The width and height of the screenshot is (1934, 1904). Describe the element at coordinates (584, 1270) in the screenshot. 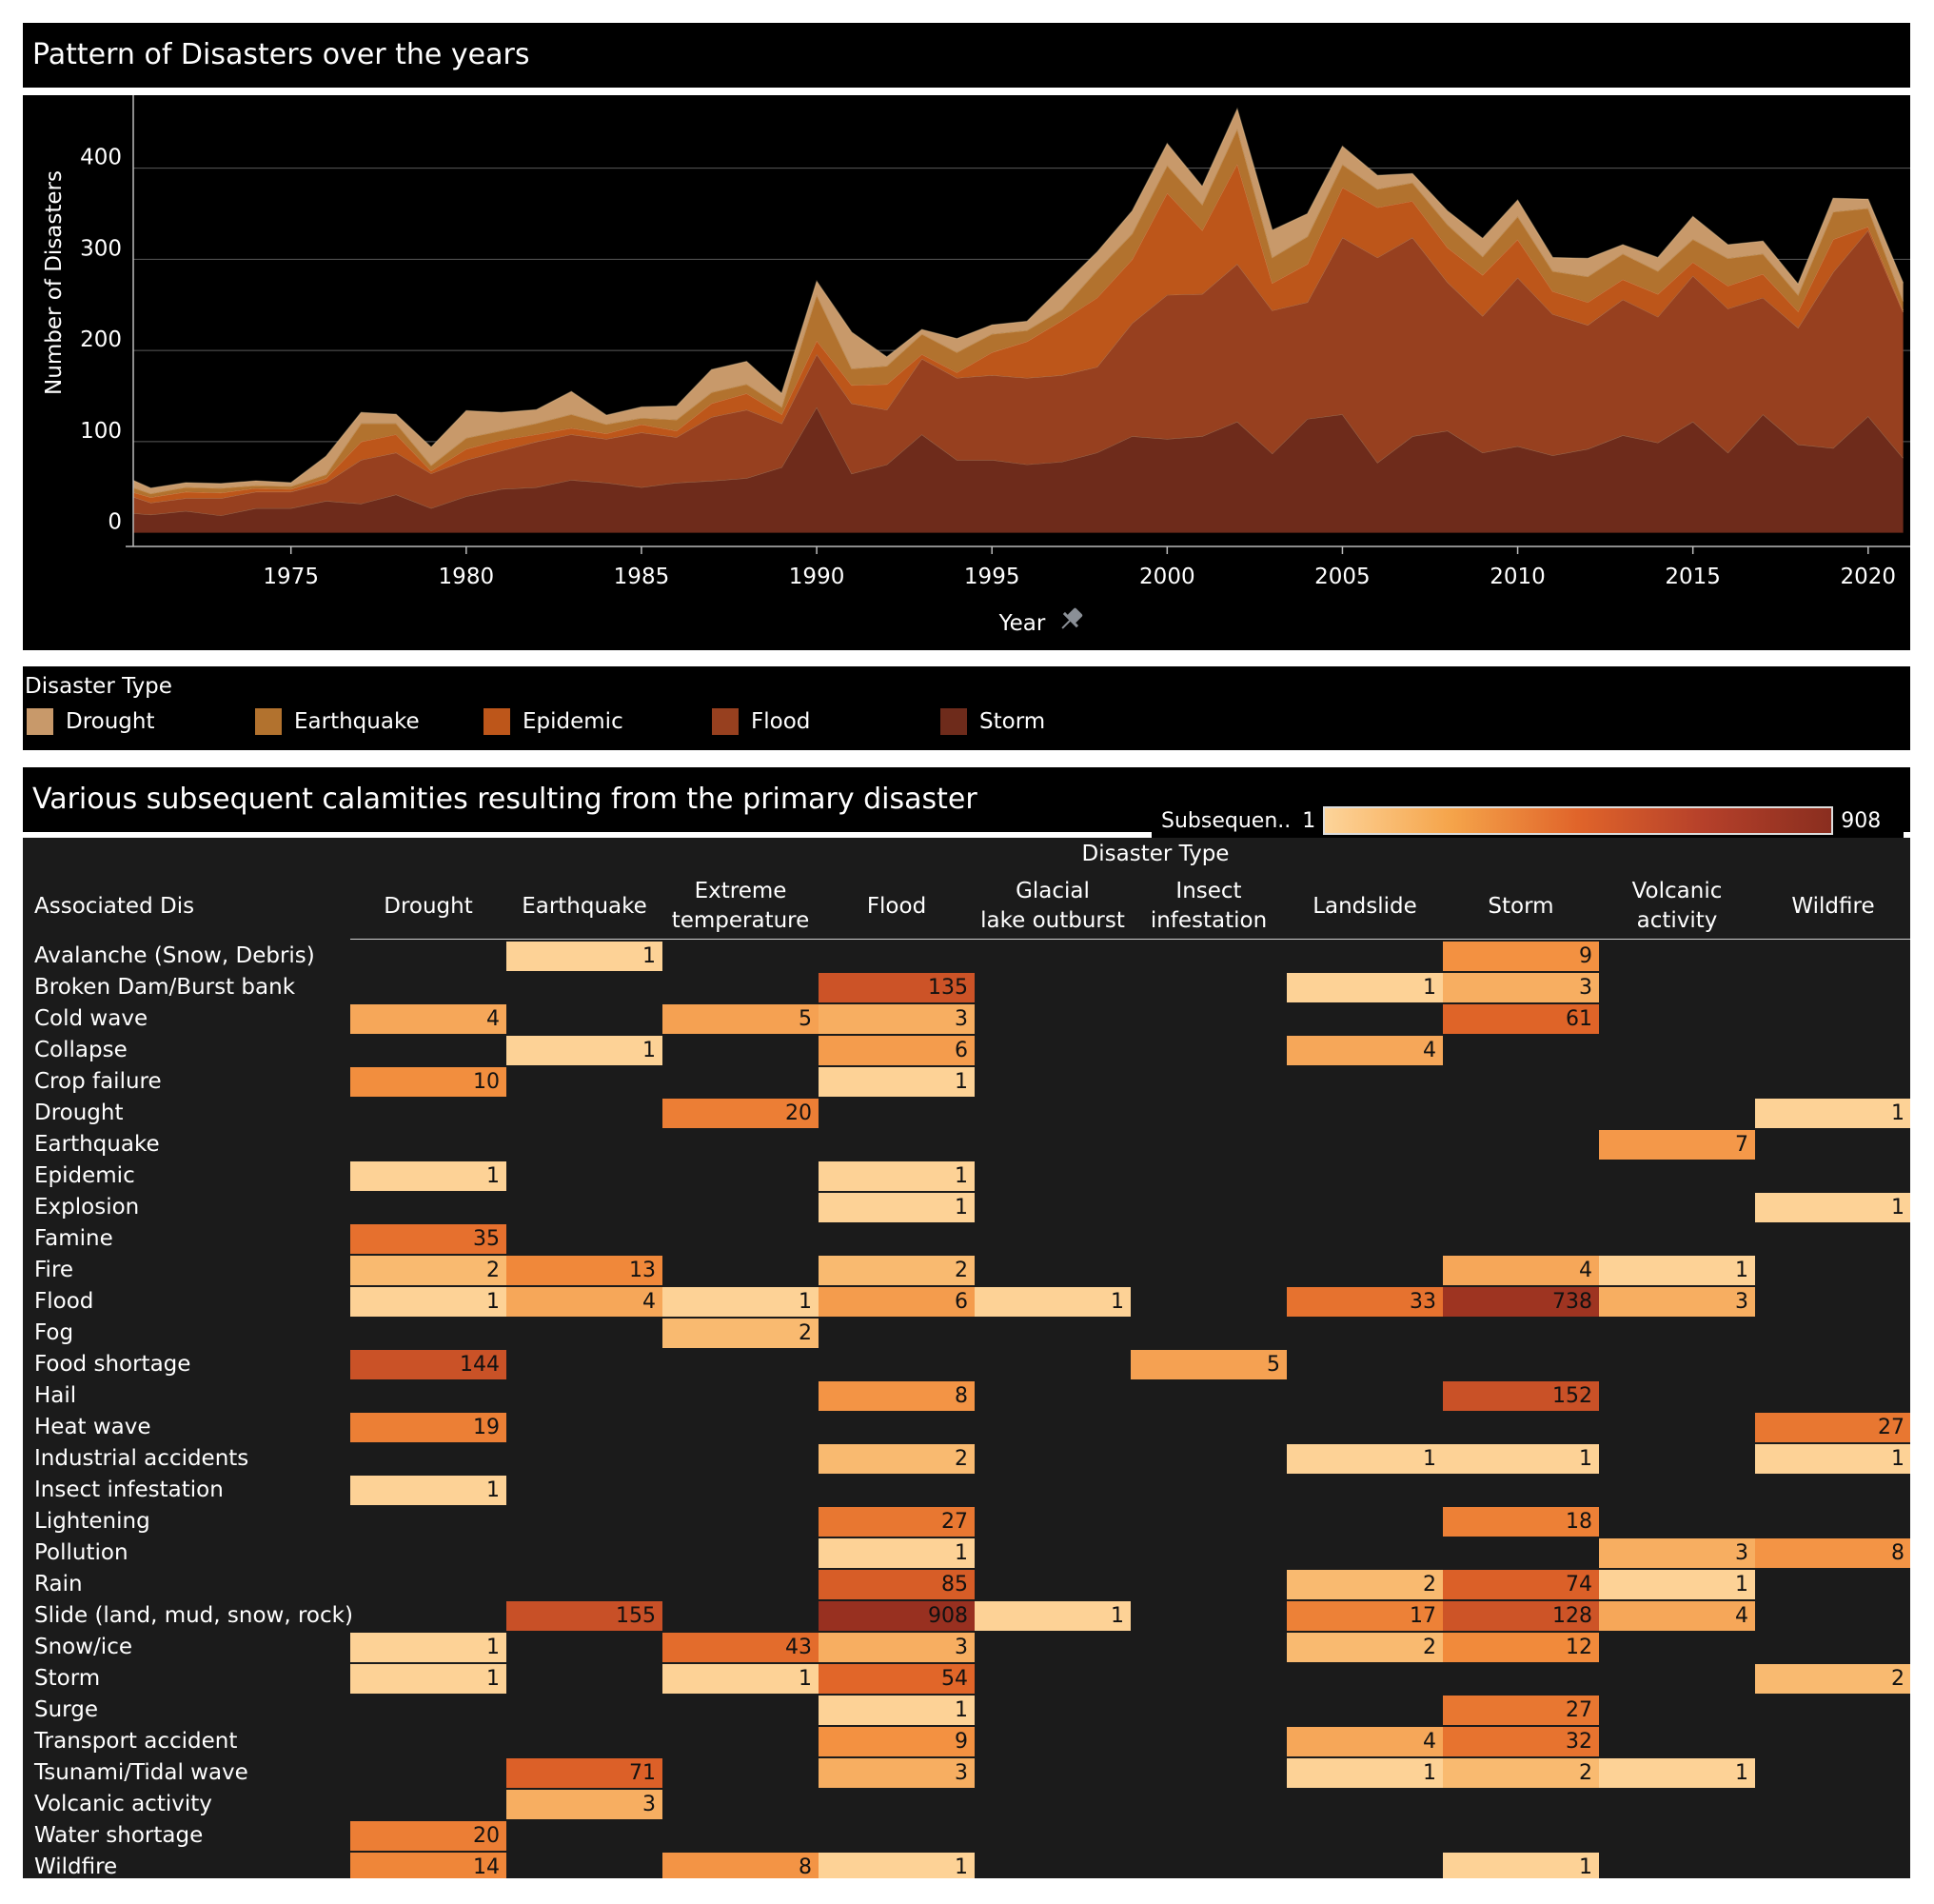

I see `heatmap-cell: 13` at that location.